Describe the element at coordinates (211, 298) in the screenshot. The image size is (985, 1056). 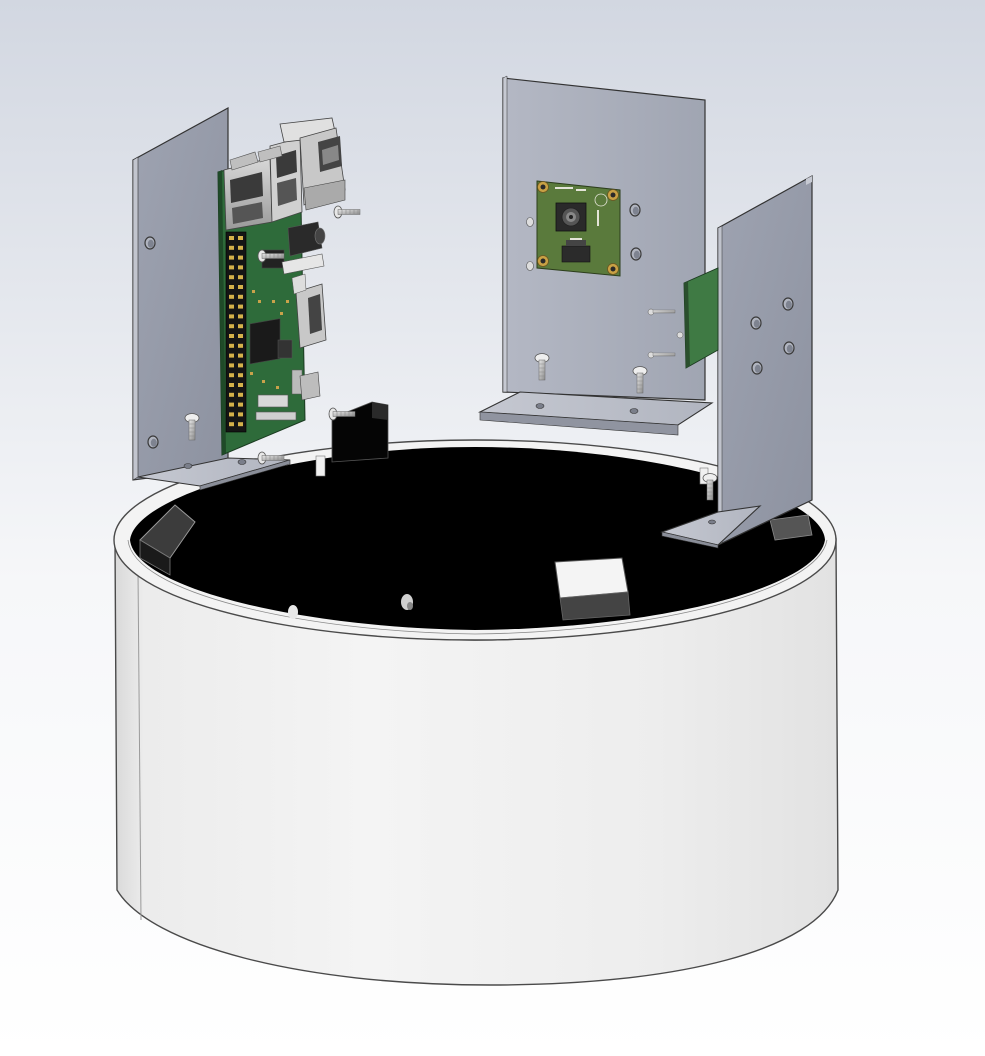
I see `l-bracket-left` at that location.